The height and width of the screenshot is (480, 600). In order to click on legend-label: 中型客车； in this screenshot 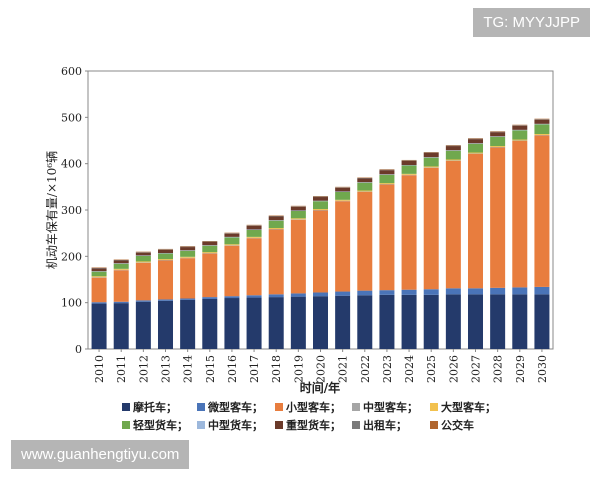, I will do `click(390, 407)`.